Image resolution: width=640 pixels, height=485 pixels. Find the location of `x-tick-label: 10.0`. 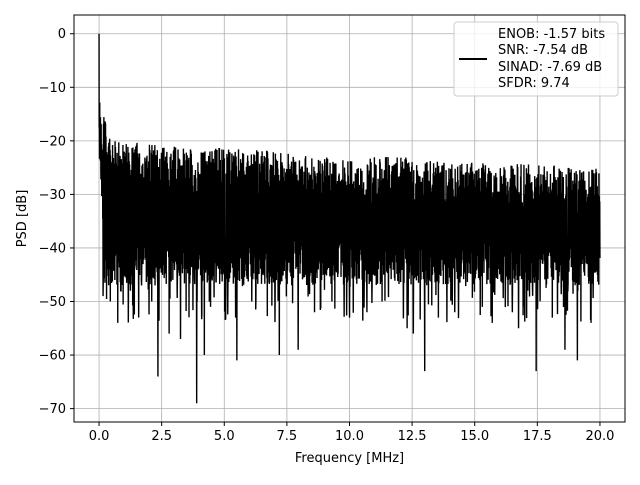

x-tick-label: 10.0 is located at coordinates (349, 436).